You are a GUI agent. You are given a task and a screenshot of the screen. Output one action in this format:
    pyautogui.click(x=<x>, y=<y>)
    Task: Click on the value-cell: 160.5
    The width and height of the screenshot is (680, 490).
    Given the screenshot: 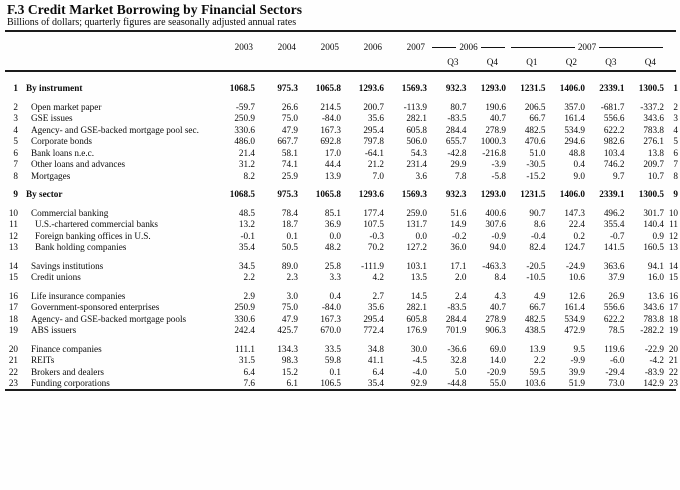 What is the action you would take?
    pyautogui.click(x=653, y=247)
    